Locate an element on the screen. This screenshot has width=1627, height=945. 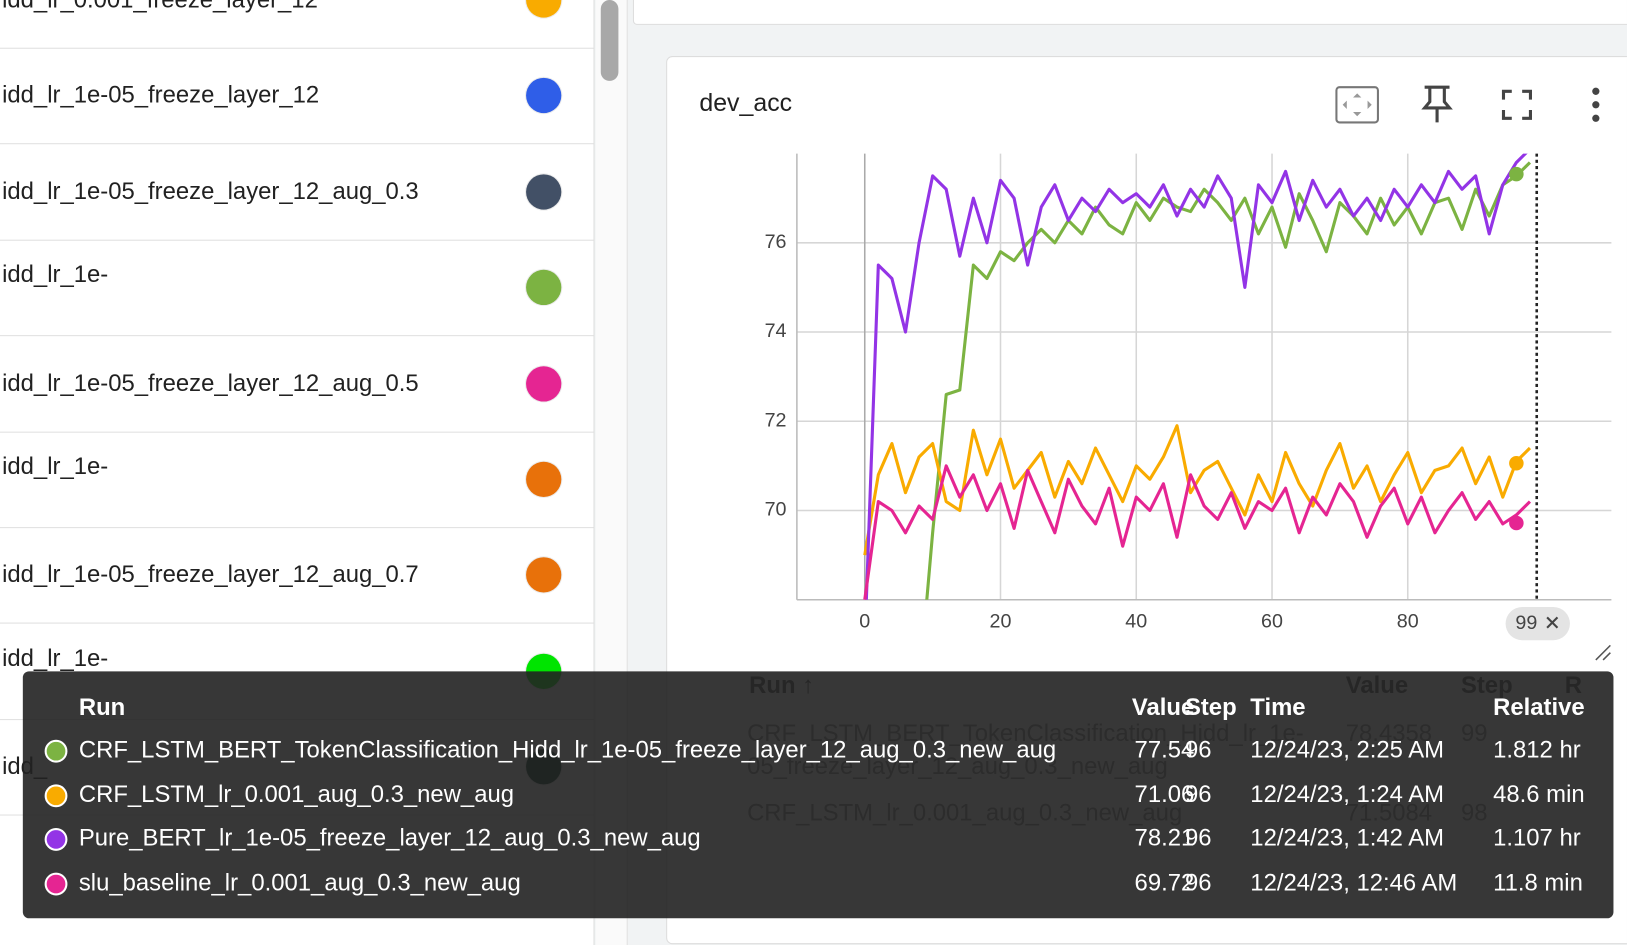
tooltip-header: Relative is located at coordinates (1539, 707).